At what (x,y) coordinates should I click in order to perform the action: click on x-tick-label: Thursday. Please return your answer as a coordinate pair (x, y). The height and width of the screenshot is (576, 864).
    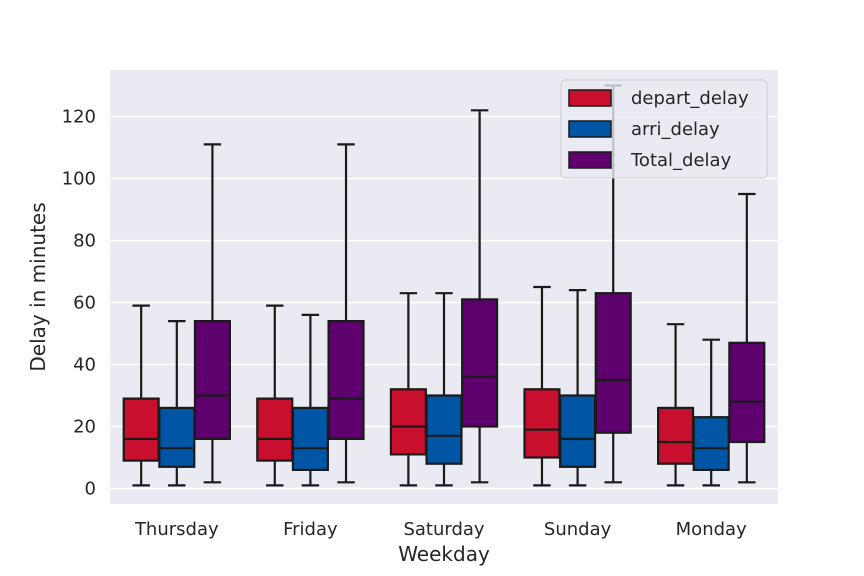
    Looking at the image, I should click on (176, 529).